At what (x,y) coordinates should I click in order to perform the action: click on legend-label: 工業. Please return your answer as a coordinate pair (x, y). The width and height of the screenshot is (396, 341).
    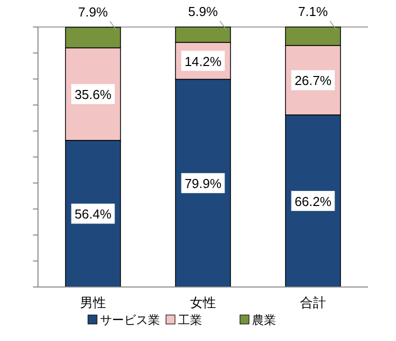
    Looking at the image, I should click on (190, 320).